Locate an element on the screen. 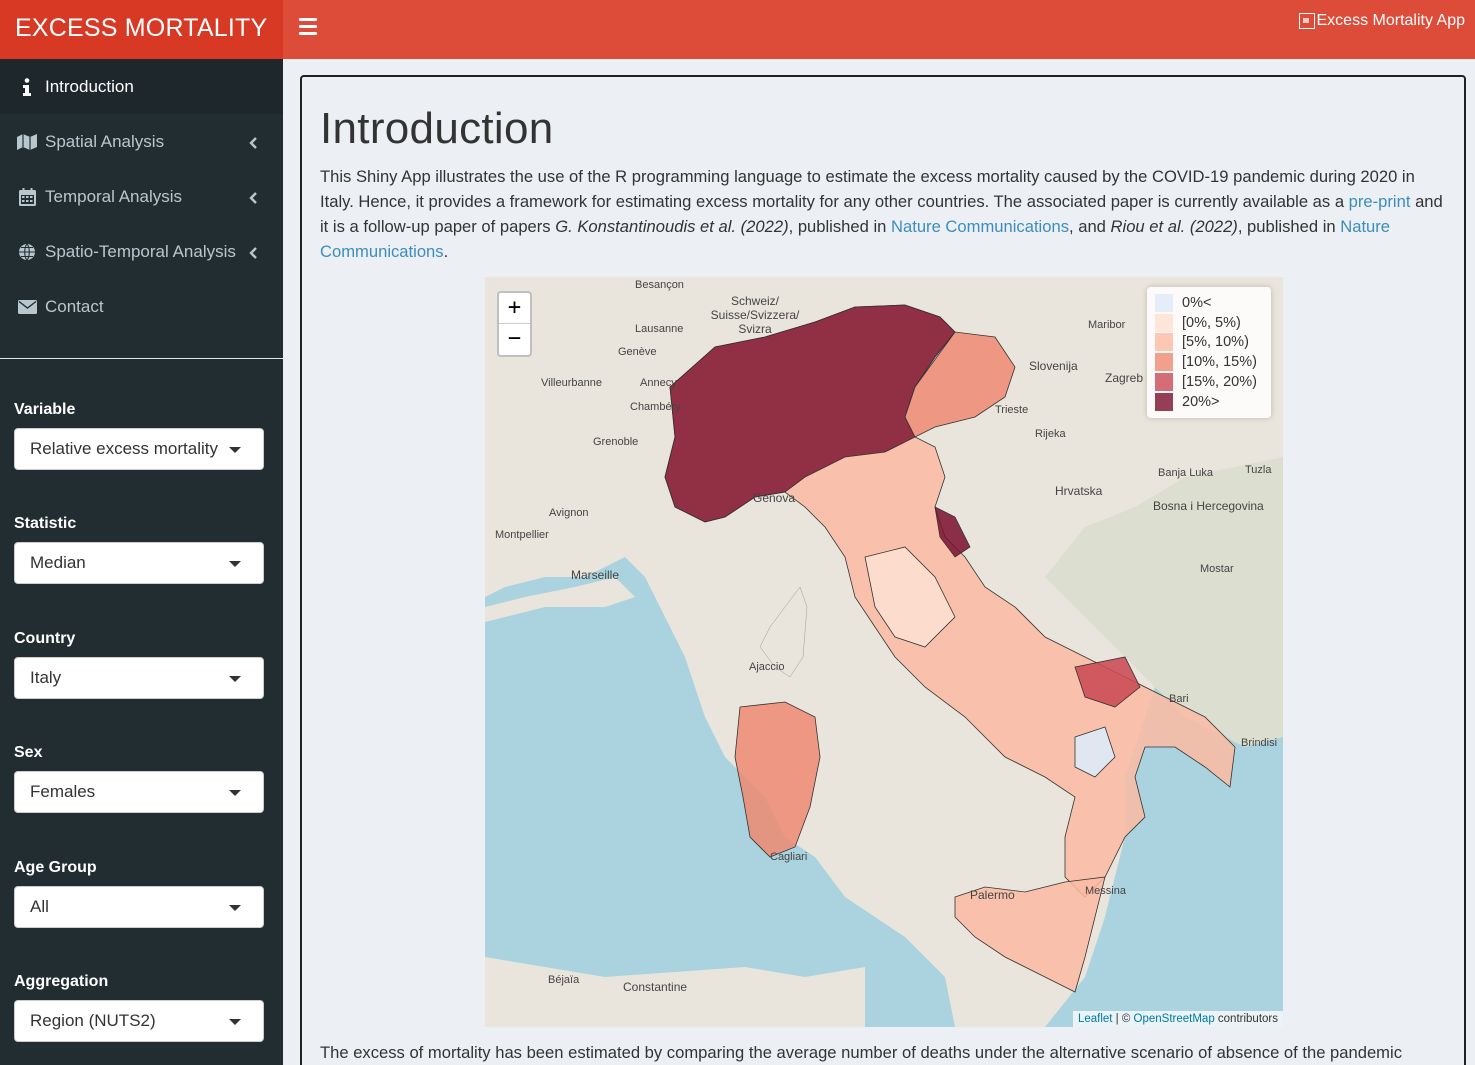  map-place-label: Grenoble is located at coordinates (616, 442).